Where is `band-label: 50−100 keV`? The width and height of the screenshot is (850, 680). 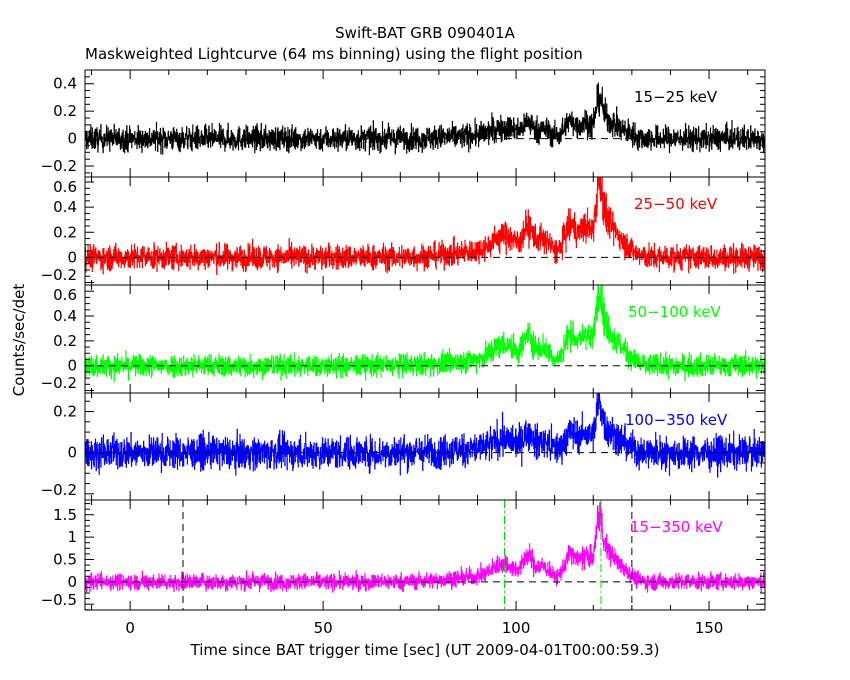
band-label: 50−100 keV is located at coordinates (674, 312).